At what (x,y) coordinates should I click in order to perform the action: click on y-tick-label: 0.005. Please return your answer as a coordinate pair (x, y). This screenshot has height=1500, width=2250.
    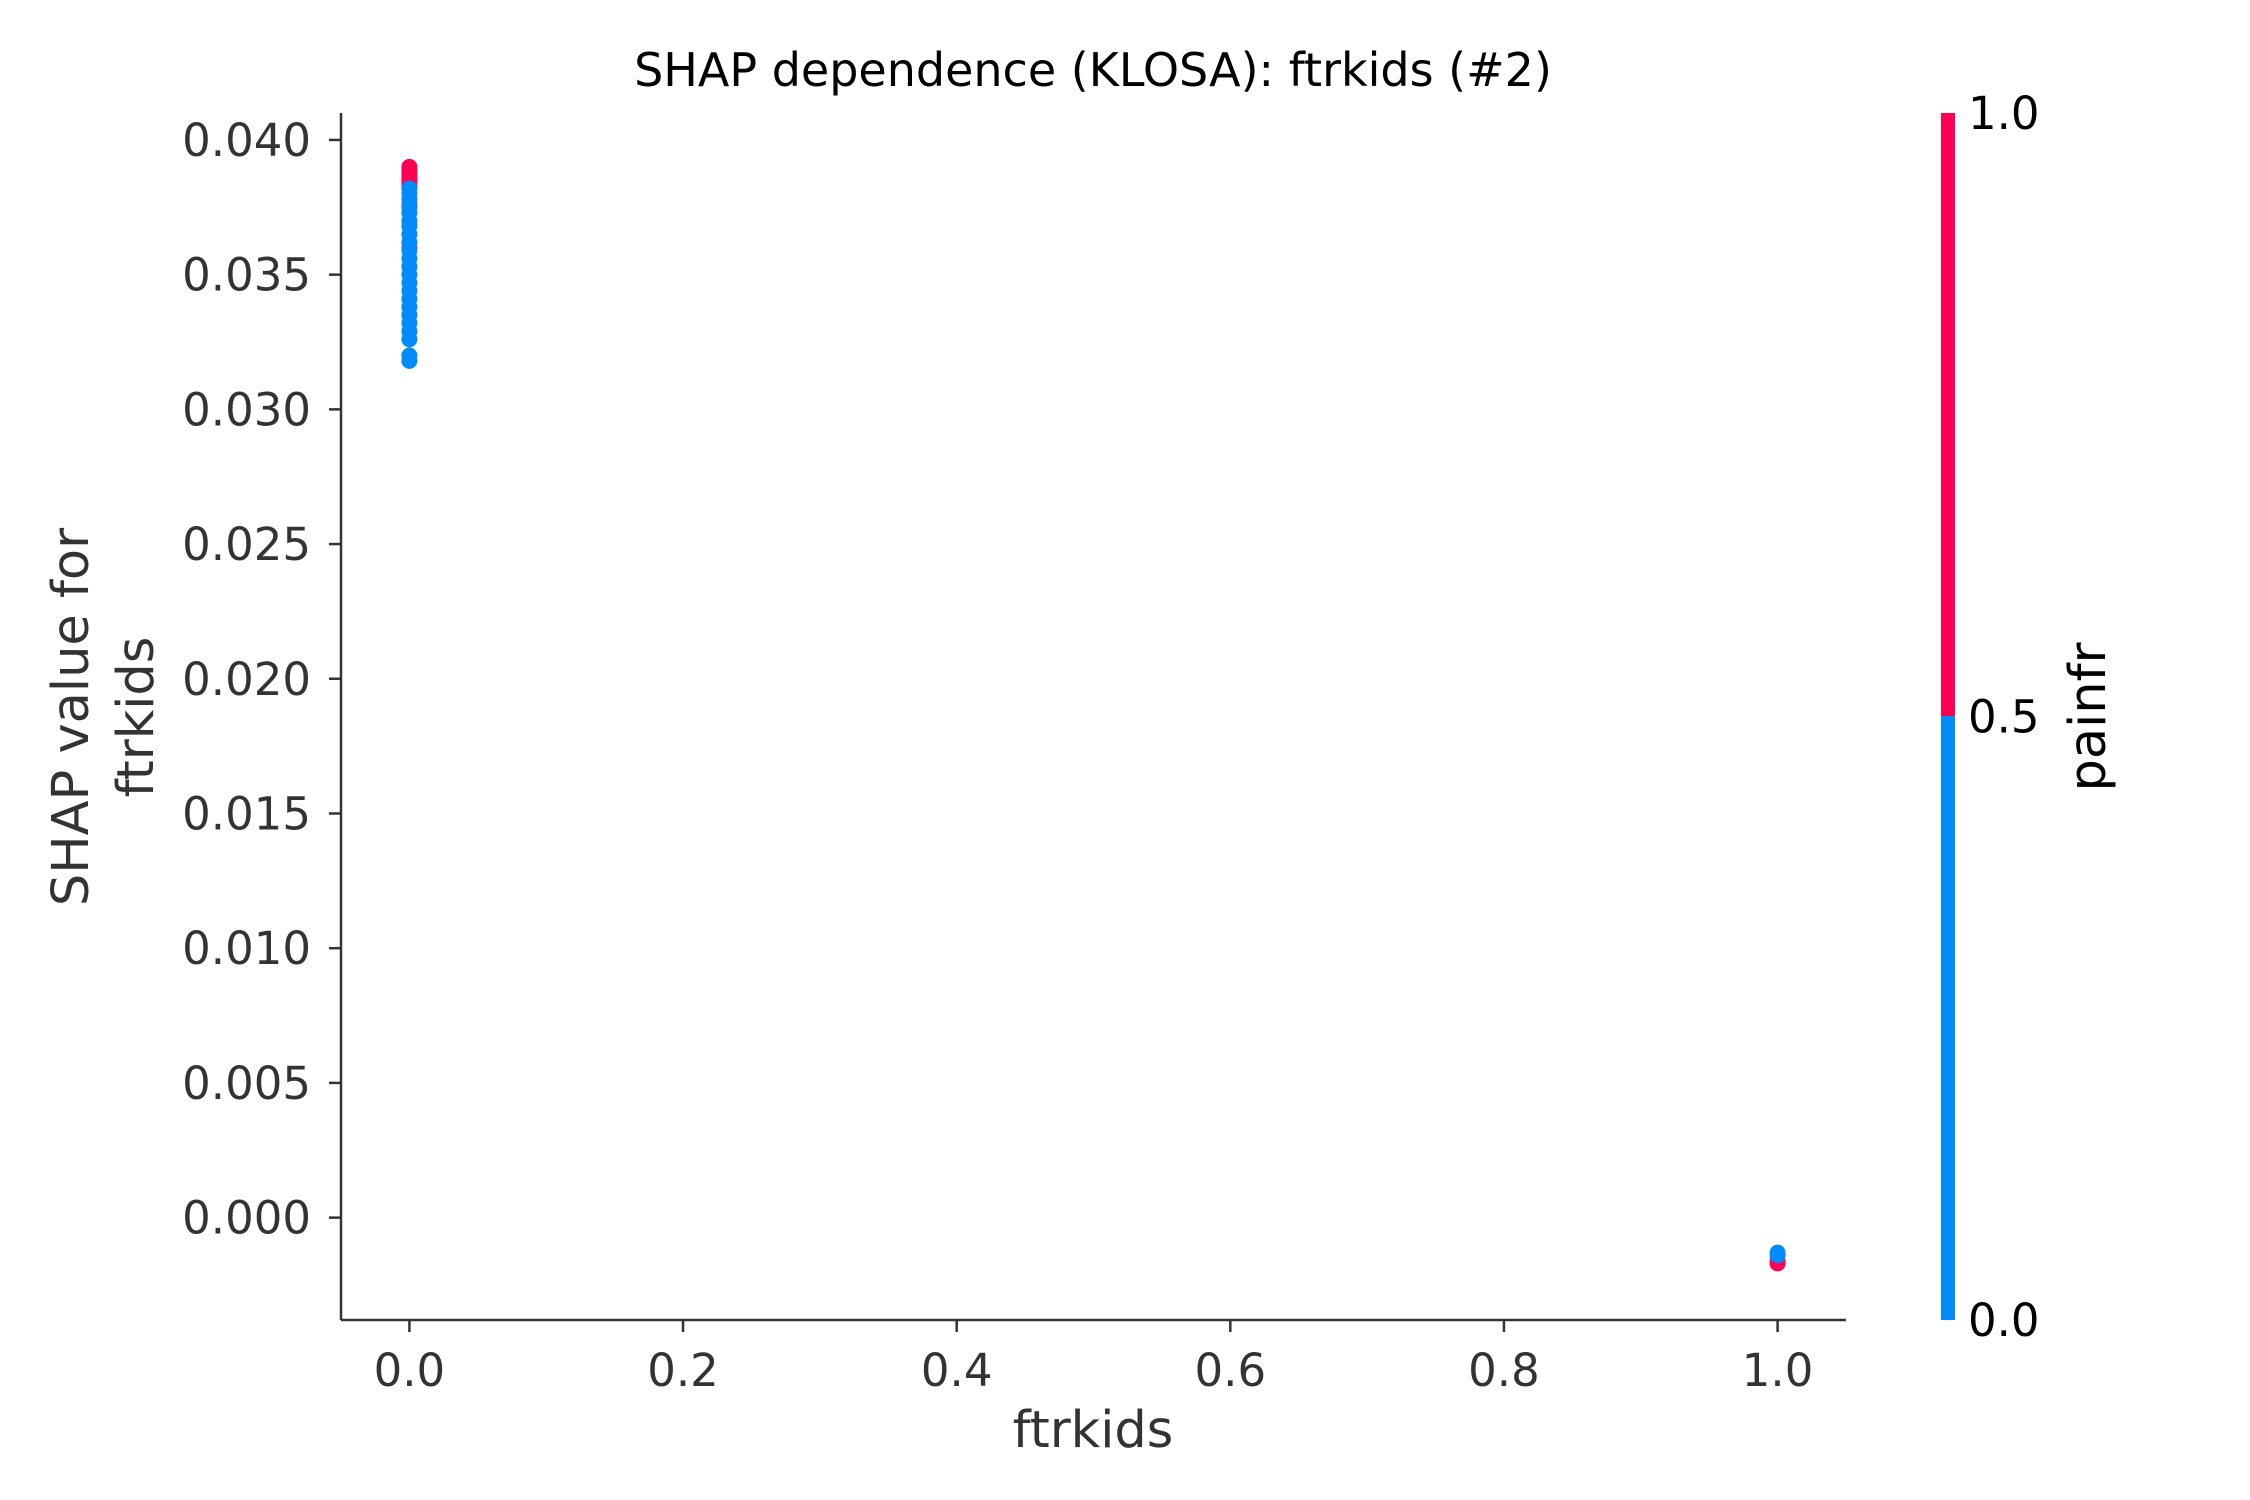
    Looking at the image, I should click on (246, 1083).